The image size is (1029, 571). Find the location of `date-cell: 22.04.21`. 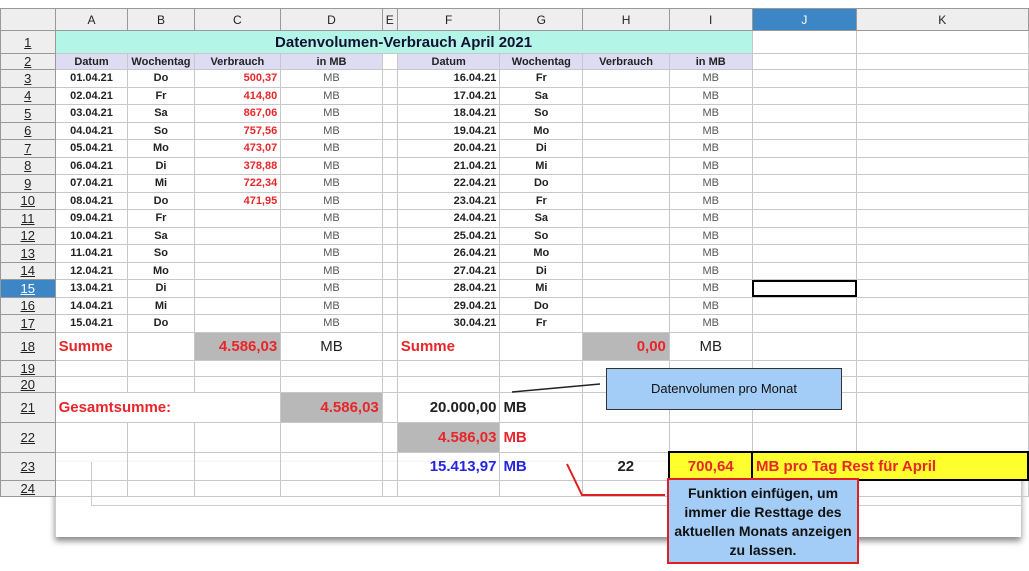

date-cell: 22.04.21 is located at coordinates (448, 183).